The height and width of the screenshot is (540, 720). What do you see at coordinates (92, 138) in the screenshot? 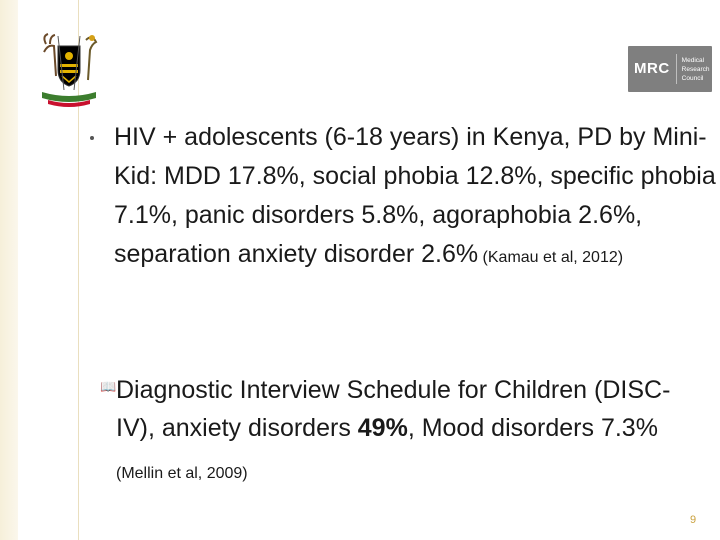
I see `bullet-dot-icon` at bounding box center [92, 138].